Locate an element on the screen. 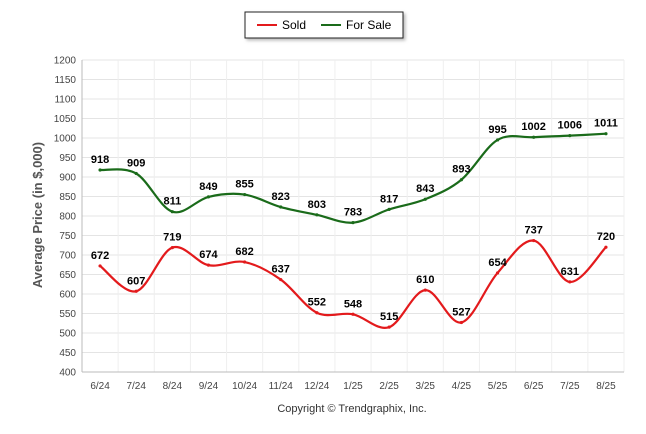  y-tick-label-800: 800 is located at coordinates (67, 217).